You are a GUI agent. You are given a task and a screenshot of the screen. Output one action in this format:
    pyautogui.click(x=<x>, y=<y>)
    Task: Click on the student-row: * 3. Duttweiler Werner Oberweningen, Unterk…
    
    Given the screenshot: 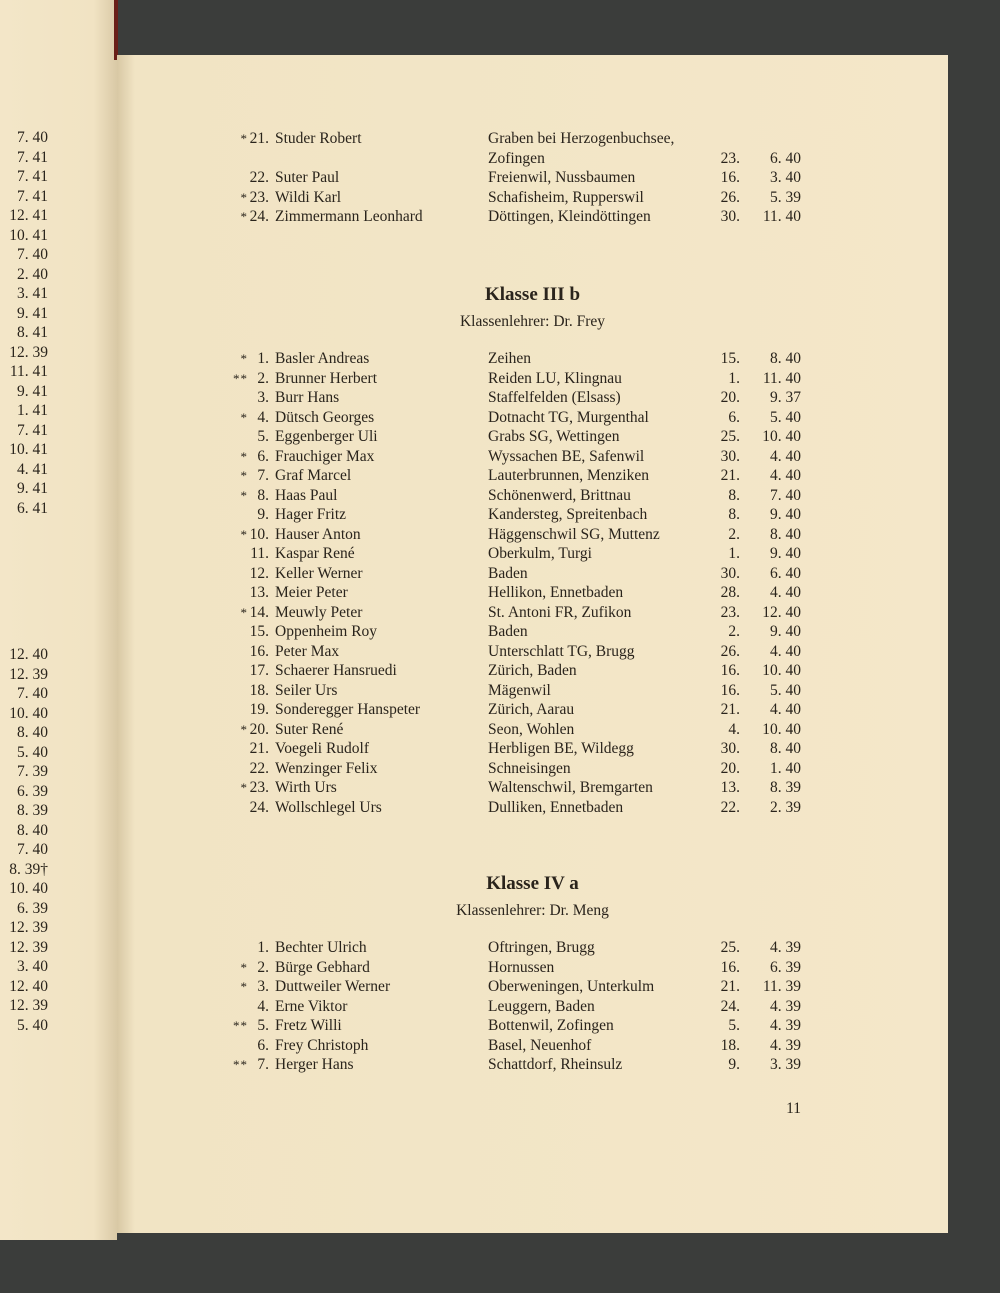 What is the action you would take?
    pyautogui.click(x=500, y=987)
    